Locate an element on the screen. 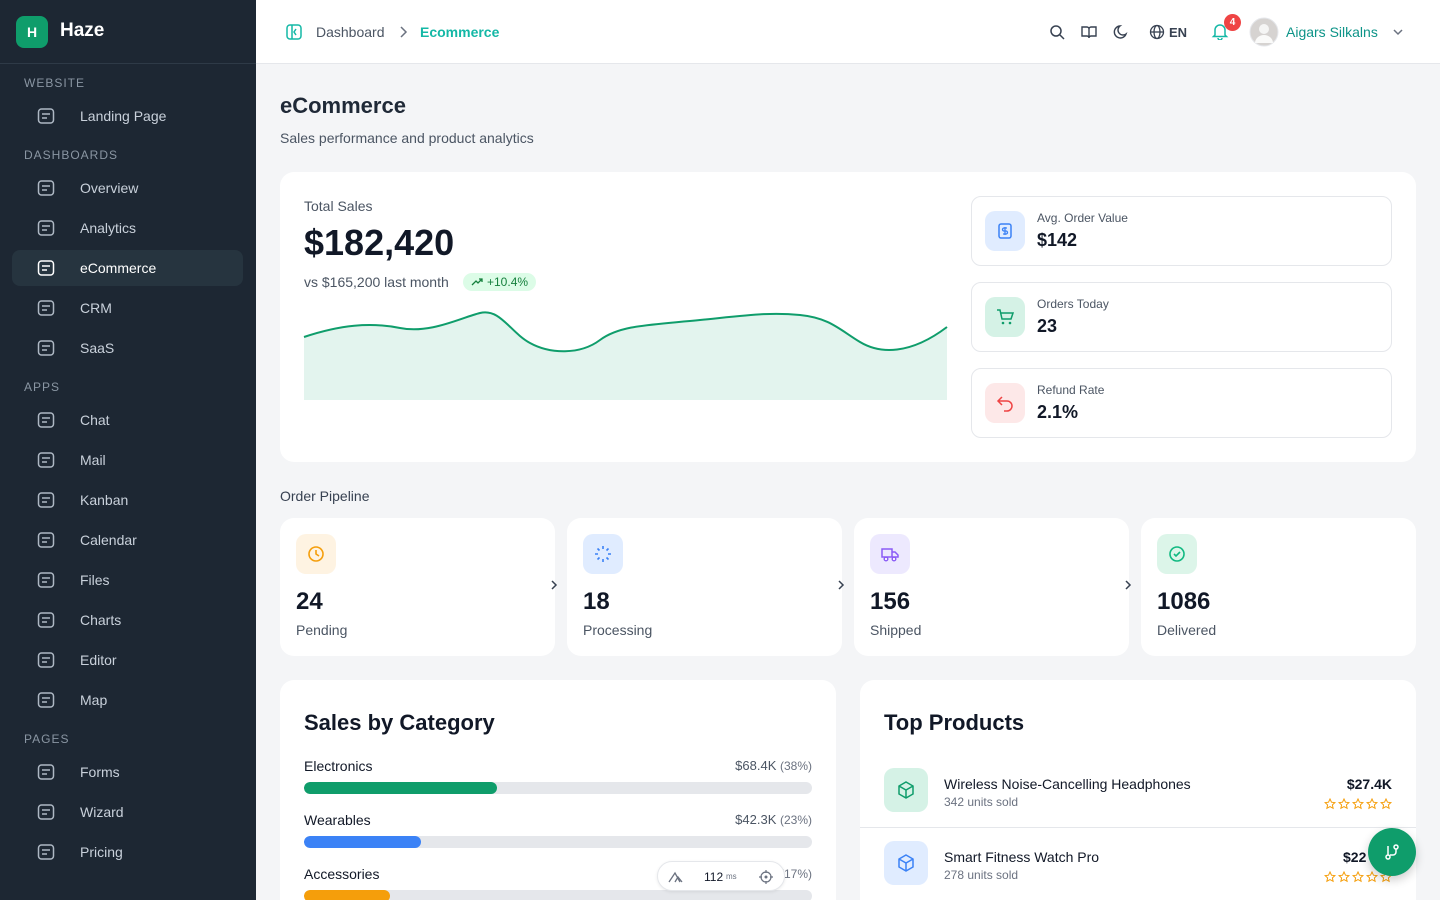 This screenshot has width=1440, height=900. product-name: Wireless Noise-Cancelling Headphones is located at coordinates (1067, 784).